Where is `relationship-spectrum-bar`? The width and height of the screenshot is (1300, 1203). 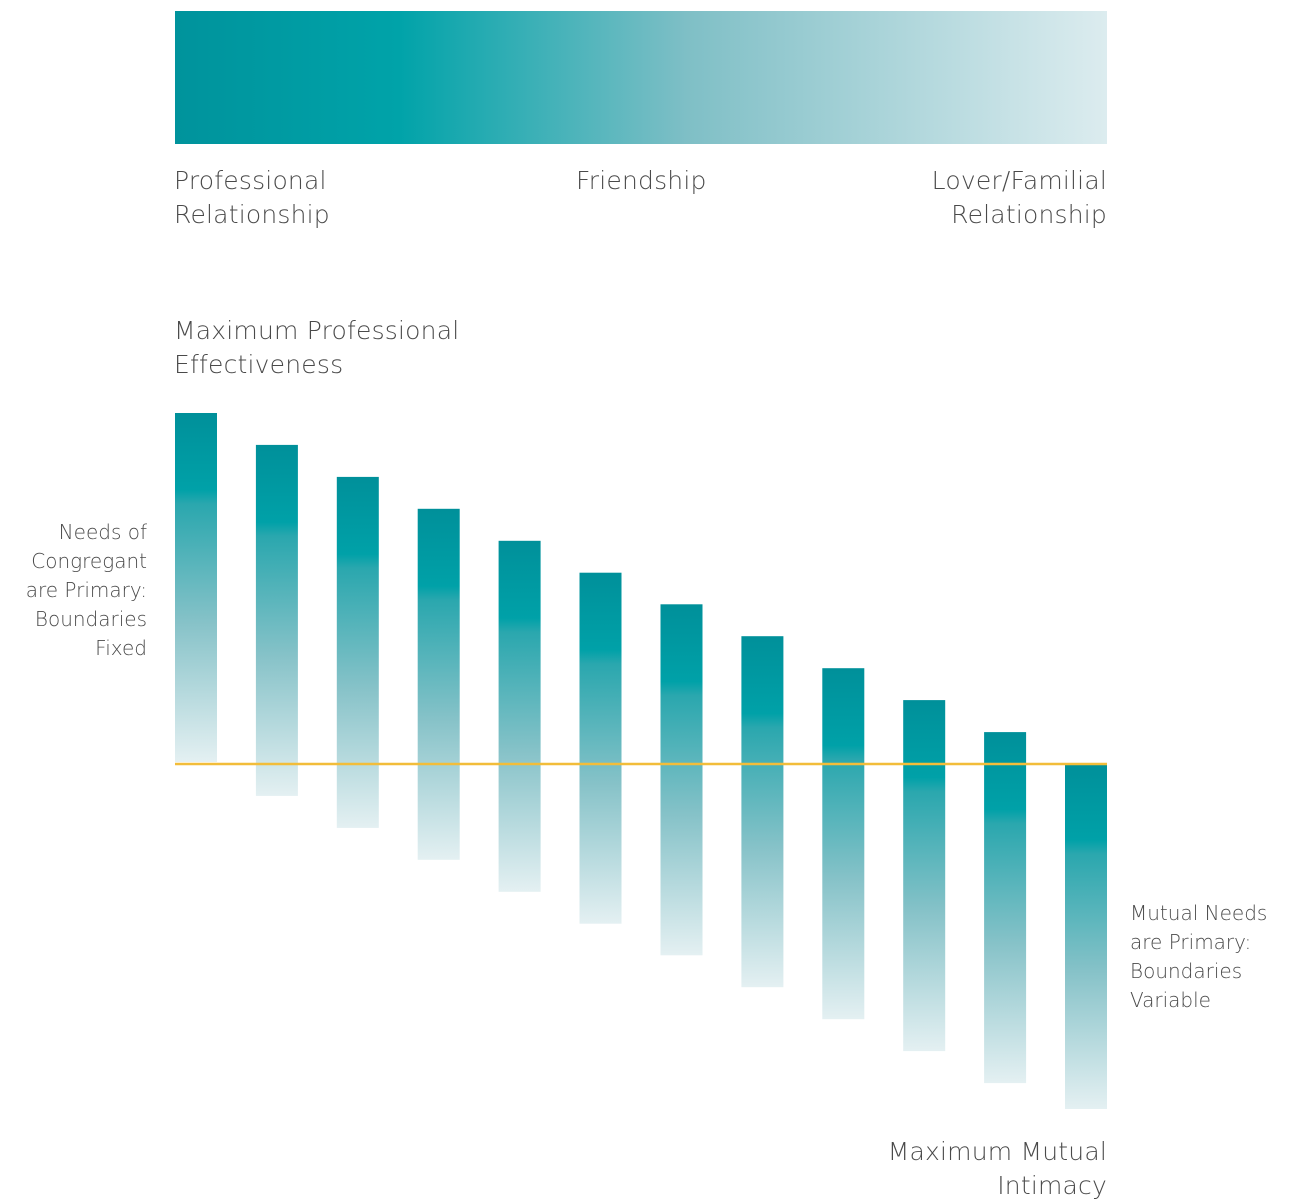 relationship-spectrum-bar is located at coordinates (641, 77).